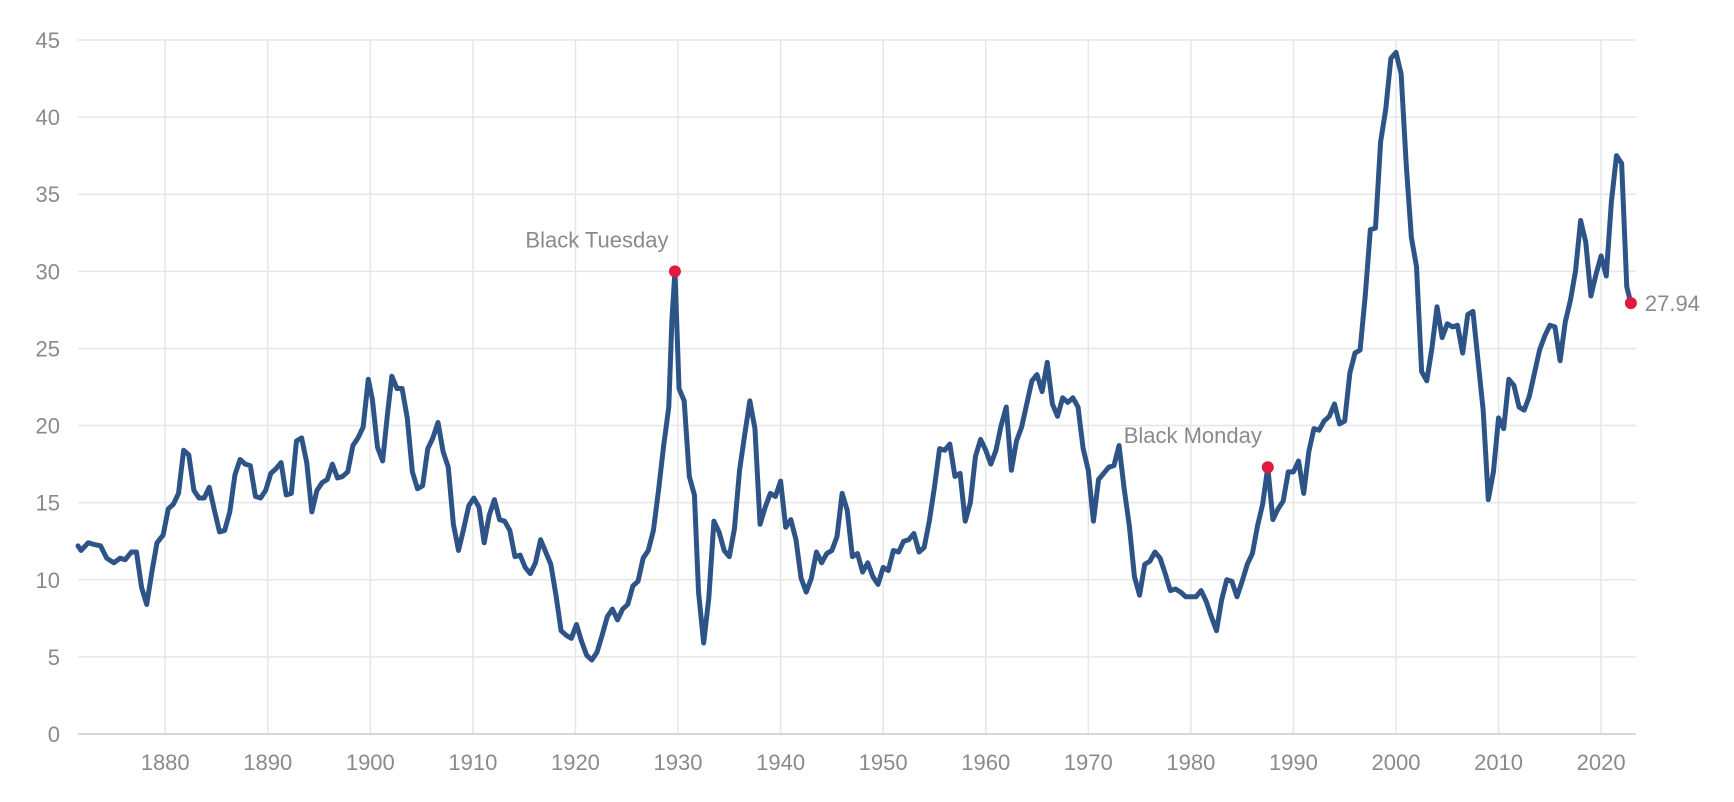  I want to click on x-tick-label: 1880, so click(165, 762).